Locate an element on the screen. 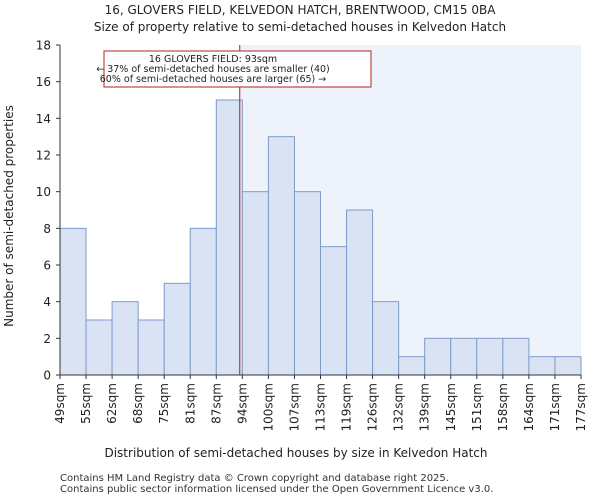  y-tick-label: 6 is located at coordinates (47, 266).